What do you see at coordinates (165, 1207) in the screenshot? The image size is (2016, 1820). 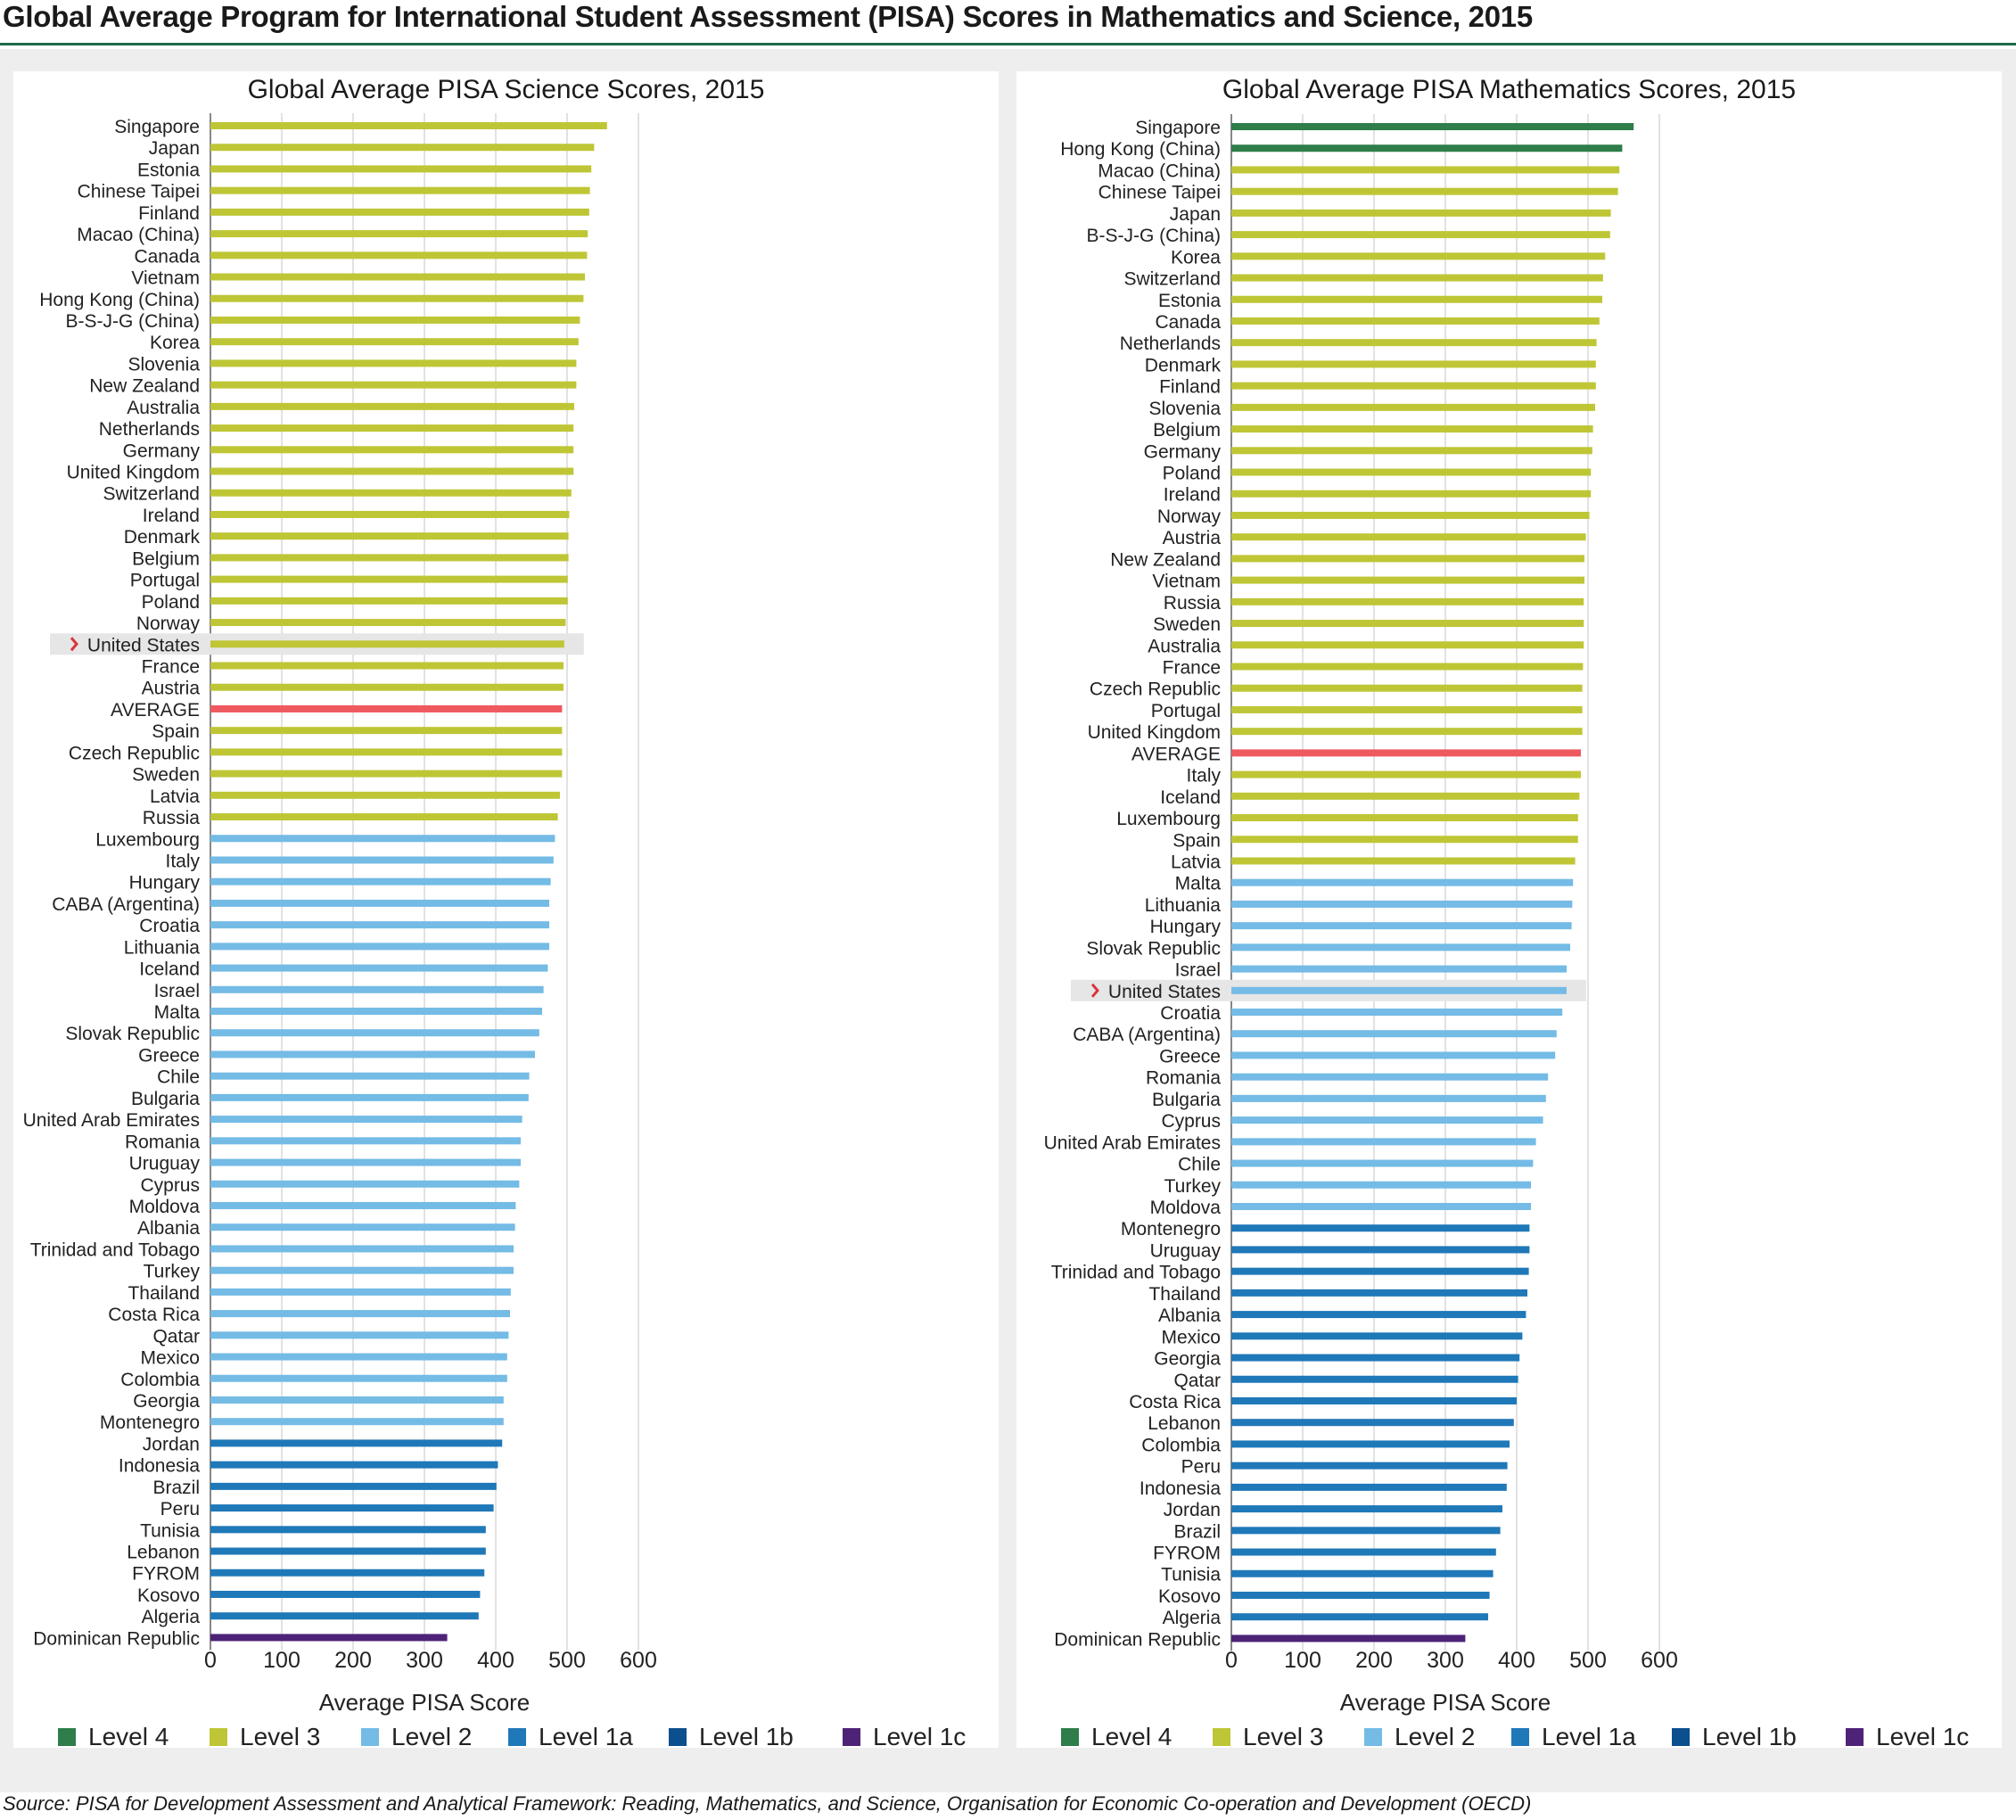 I see `category-label-moldova: Moldova` at bounding box center [165, 1207].